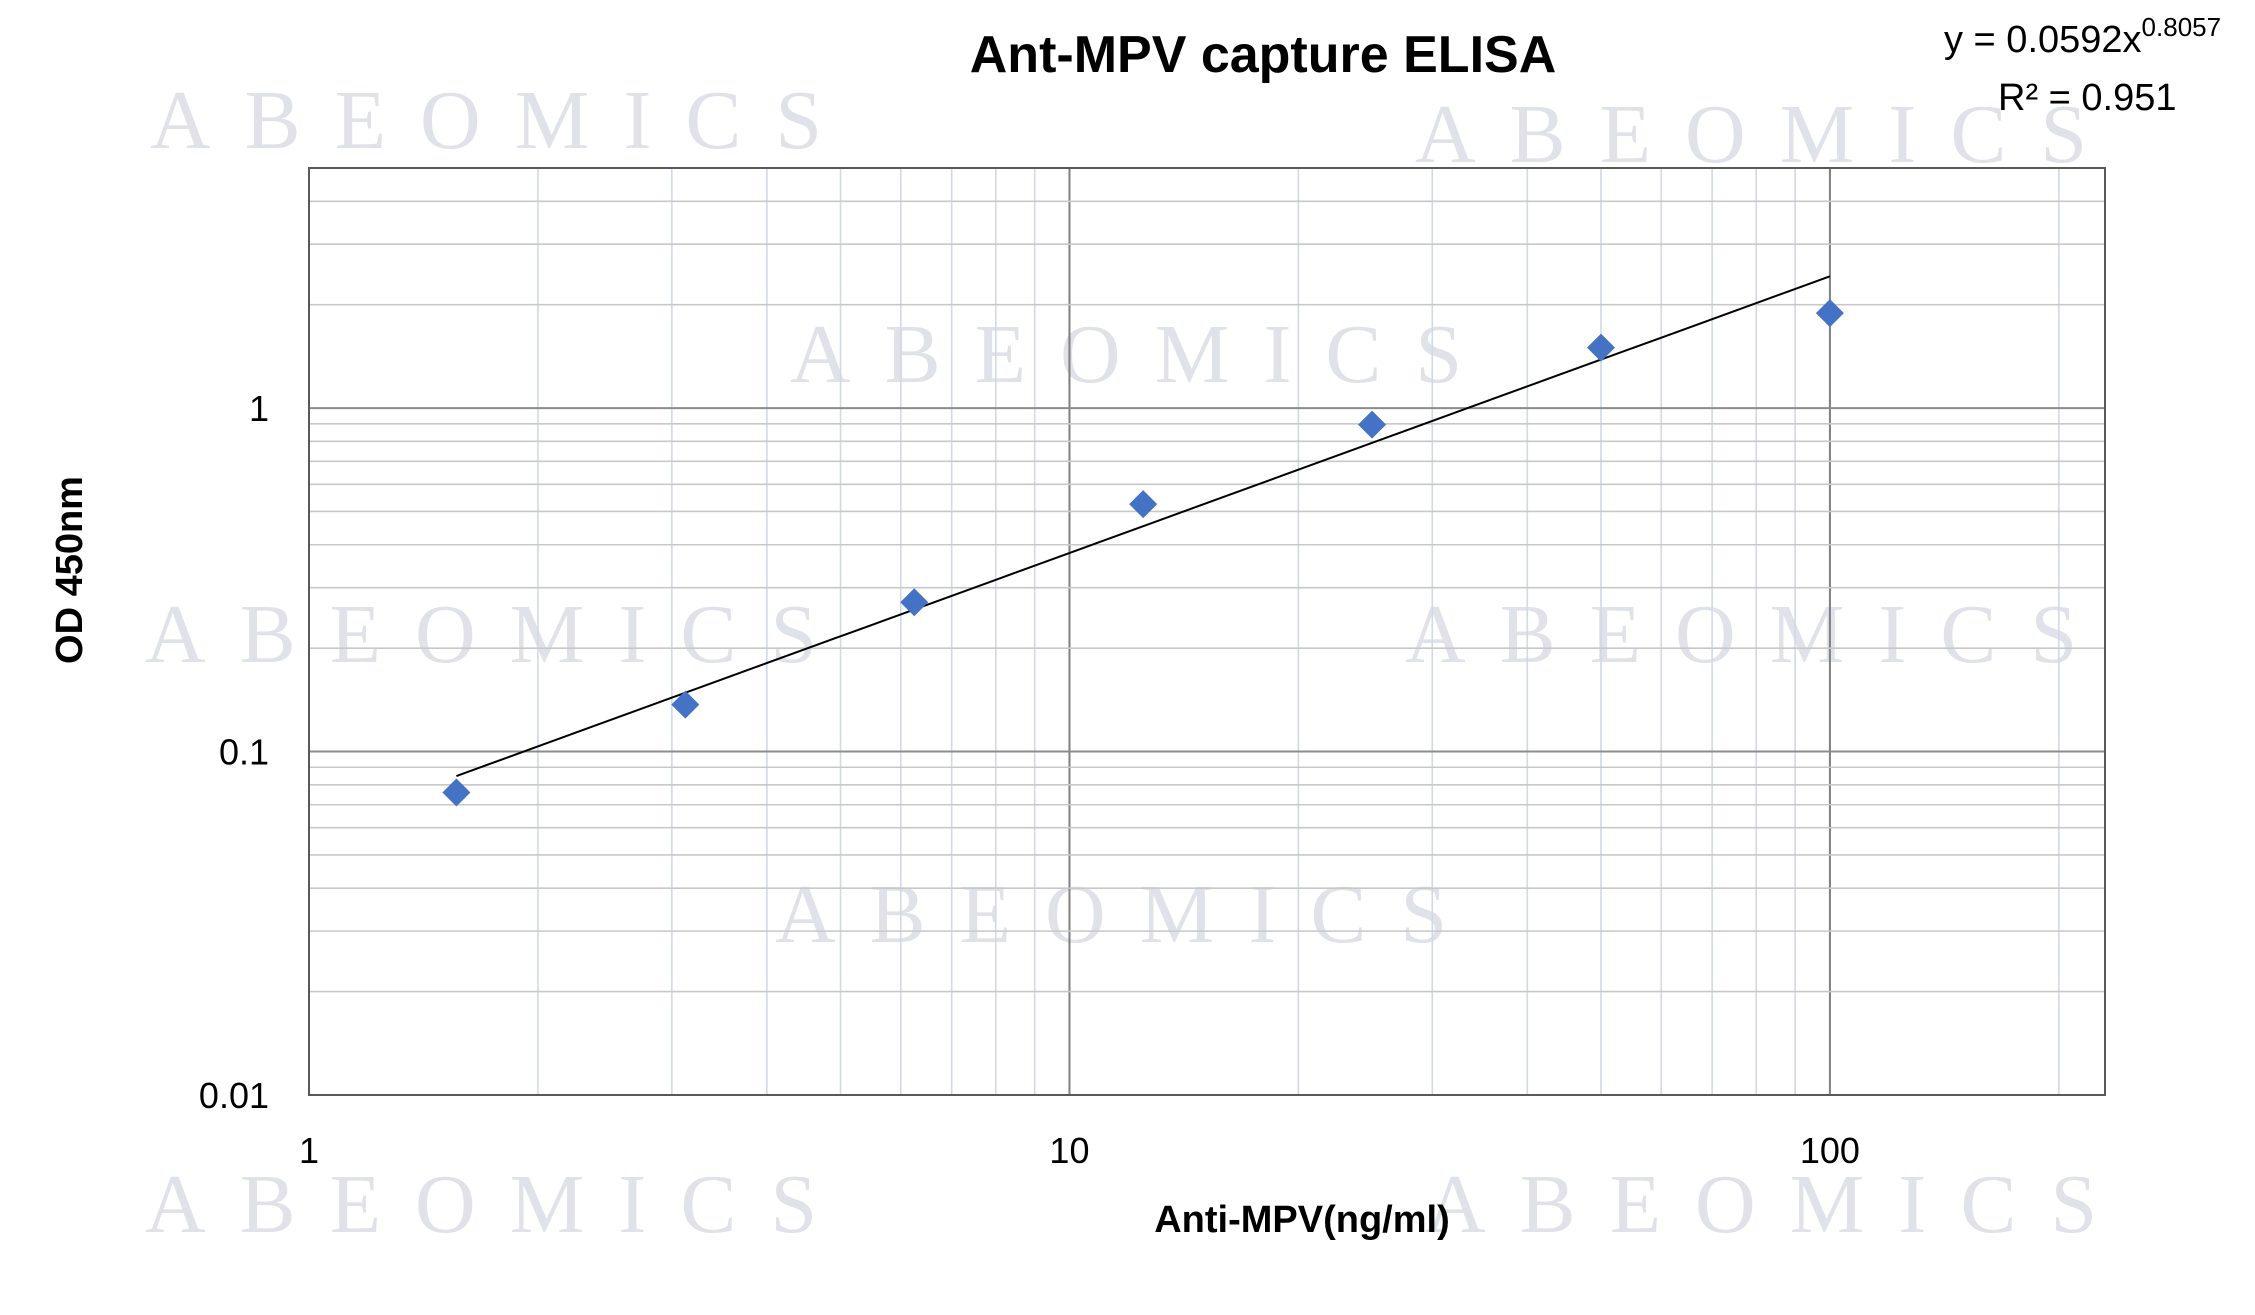 This screenshot has height=1315, width=2255. Describe the element at coordinates (1069, 1150) in the screenshot. I see `x-tick-label: 10` at that location.